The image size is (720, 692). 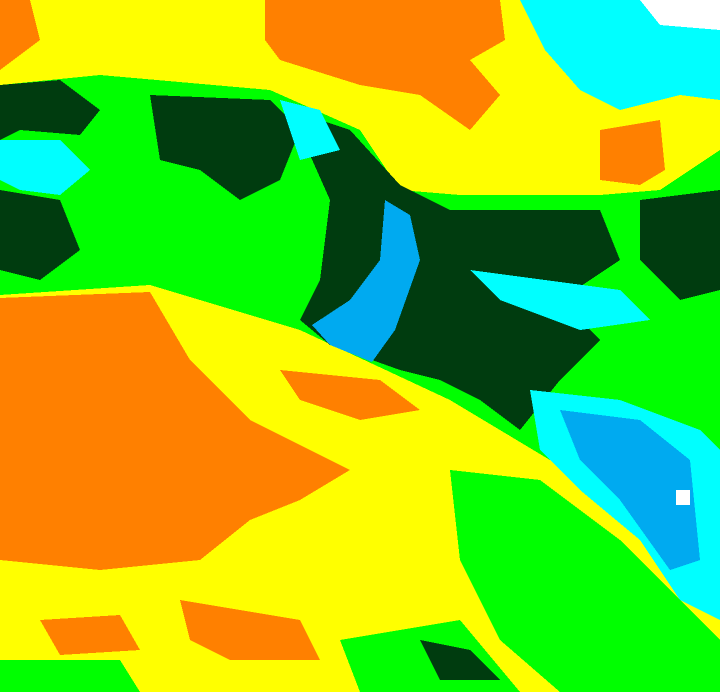 I want to click on white-spot-lower-right, so click(x=683, y=497).